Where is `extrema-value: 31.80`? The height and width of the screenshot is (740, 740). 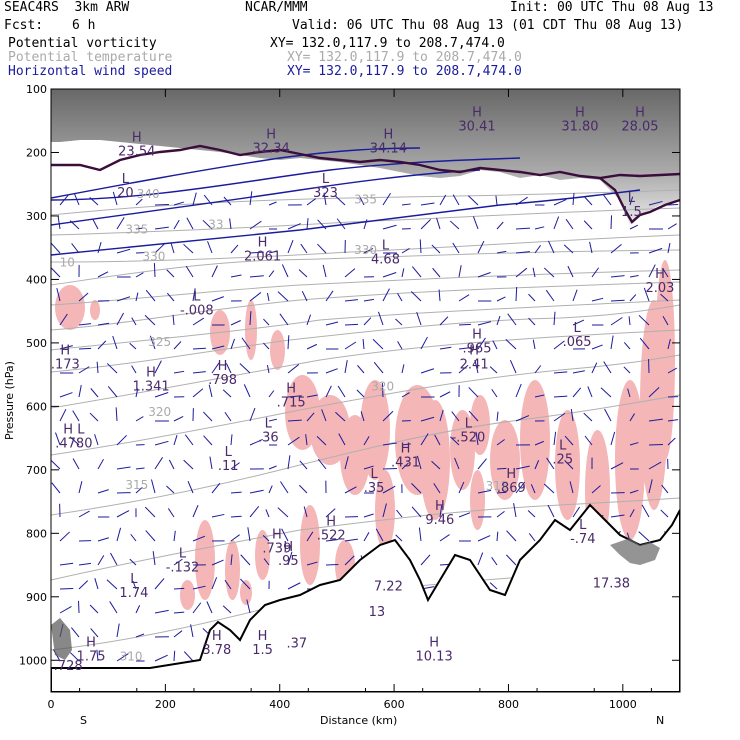 extrema-value: 31.80 is located at coordinates (579, 126).